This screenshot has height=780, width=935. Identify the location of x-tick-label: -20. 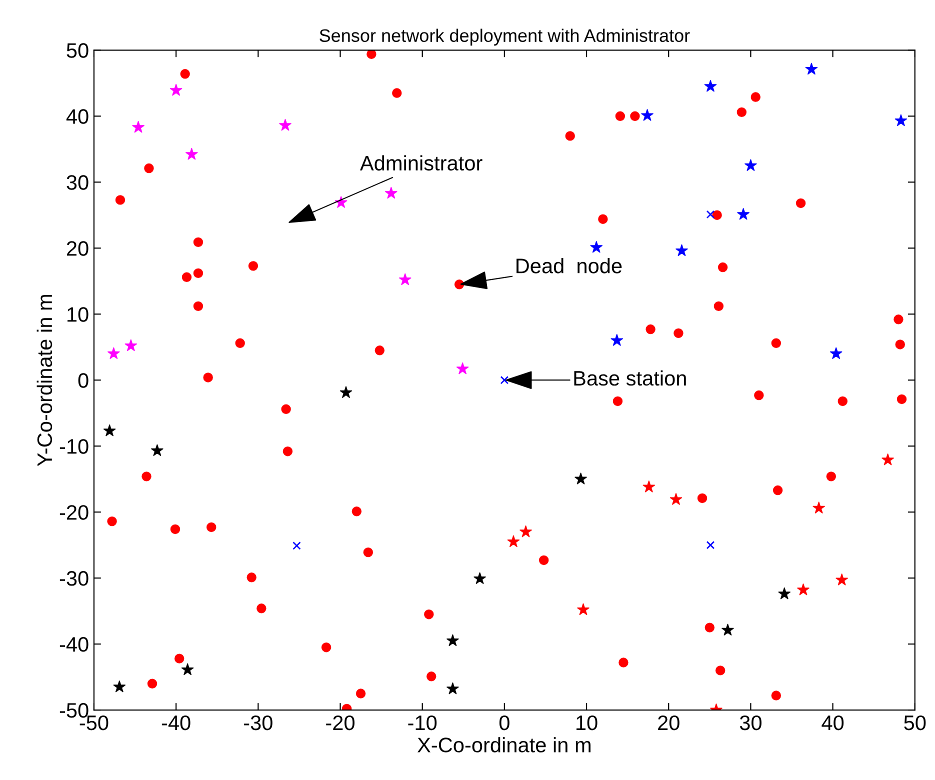
(340, 722).